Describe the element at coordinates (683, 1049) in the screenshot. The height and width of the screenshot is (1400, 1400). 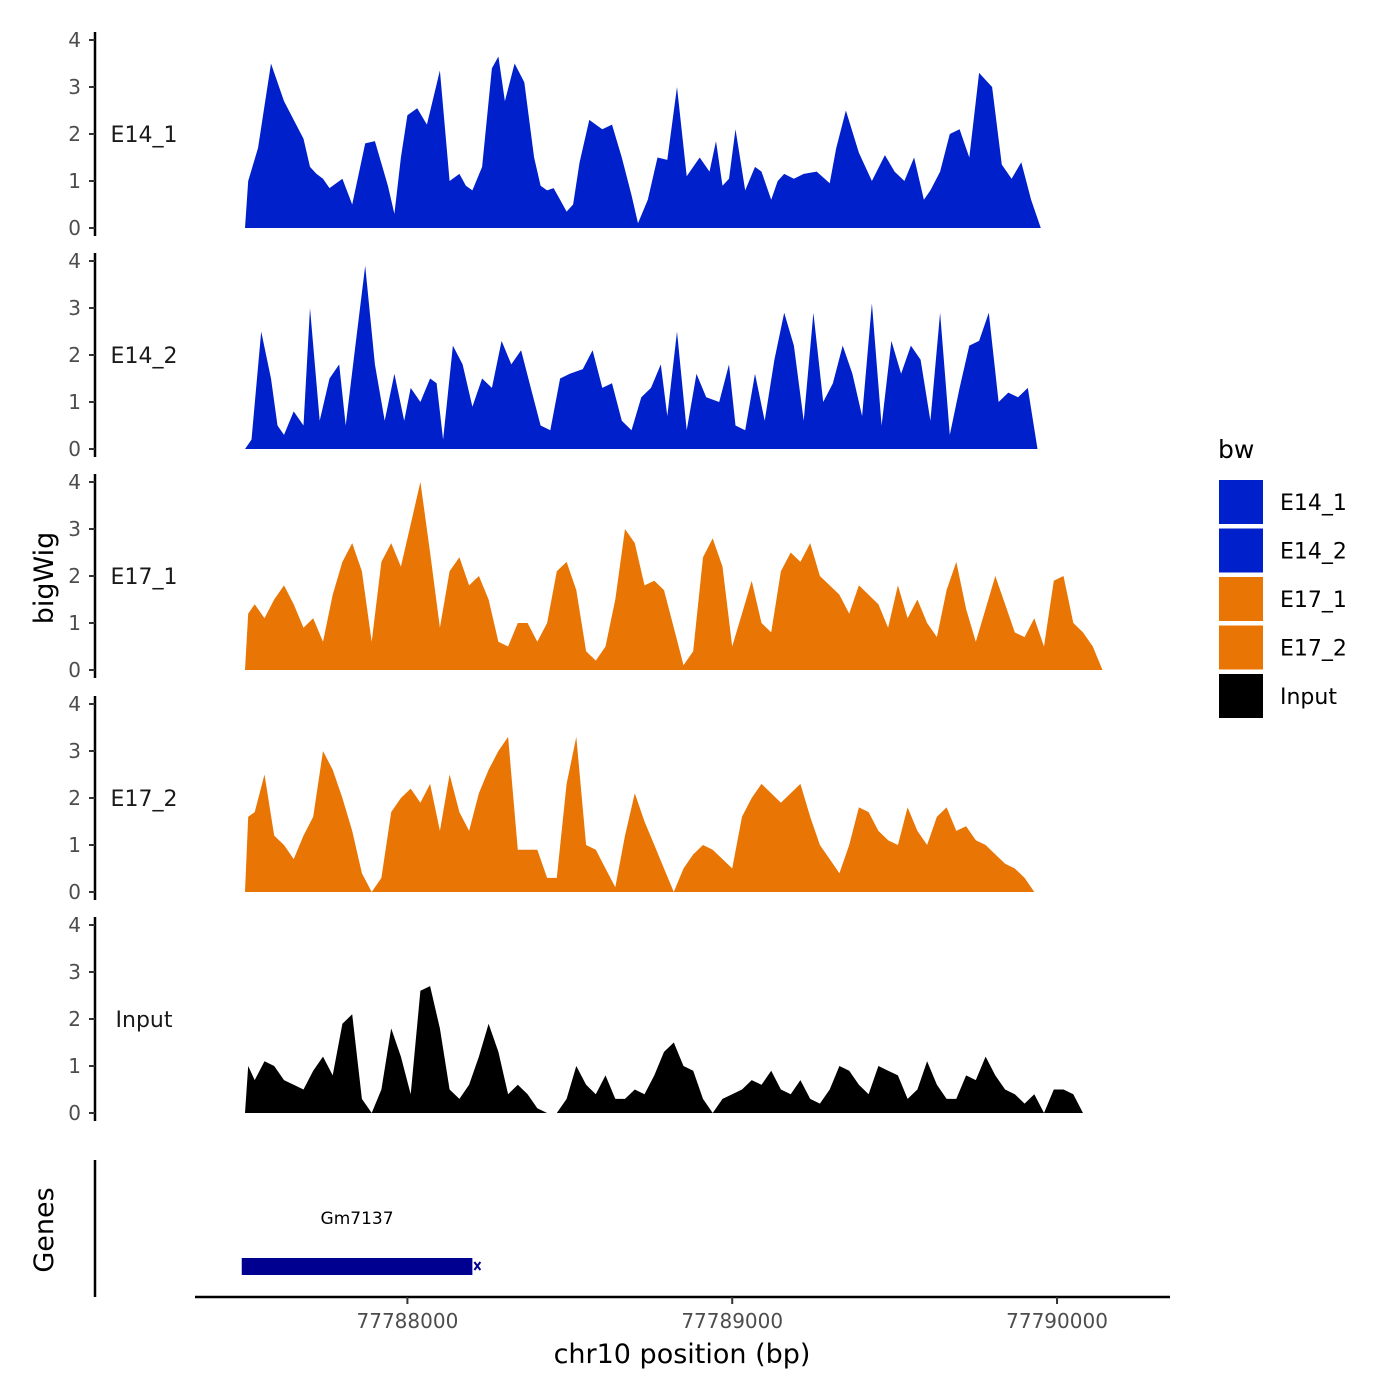
I see `coverage-area-Input` at that location.